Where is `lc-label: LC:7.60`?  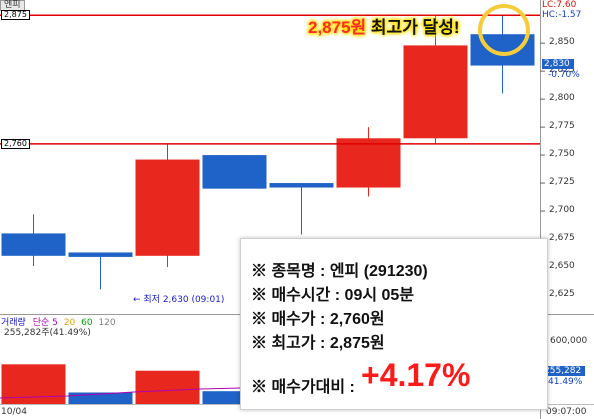
lc-label: LC:7.60 is located at coordinates (559, 5).